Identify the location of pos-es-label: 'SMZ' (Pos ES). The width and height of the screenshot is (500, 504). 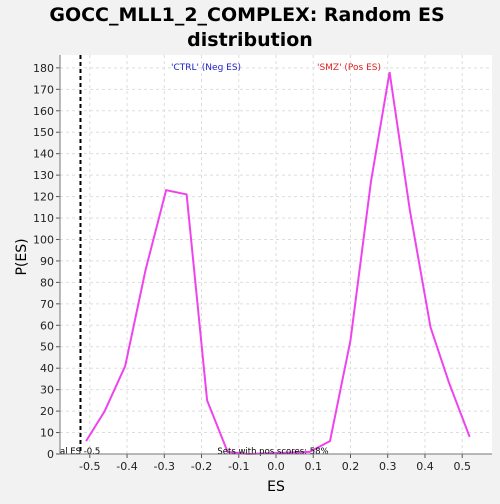
(349, 68).